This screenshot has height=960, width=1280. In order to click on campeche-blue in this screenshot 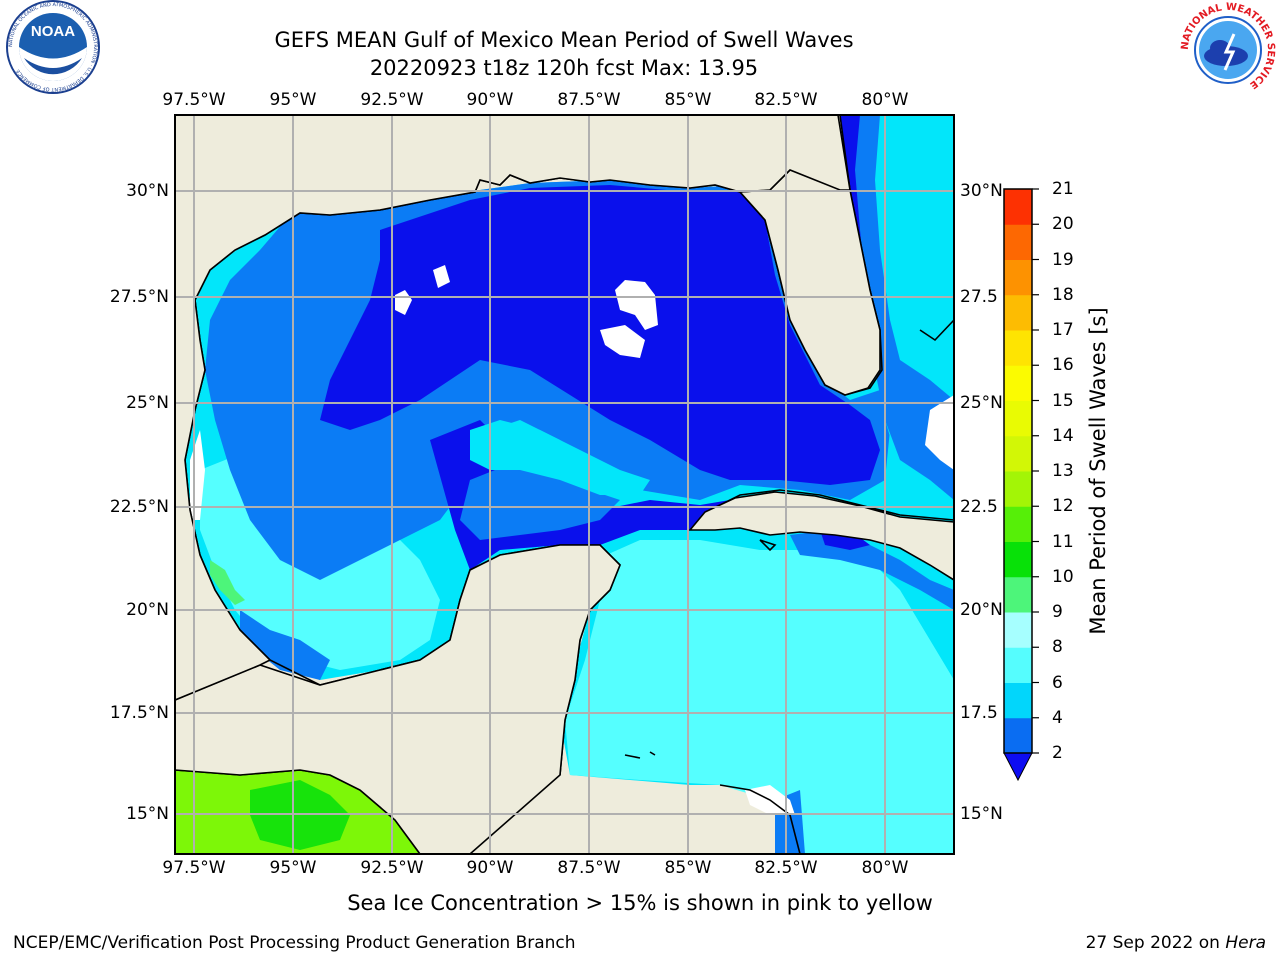, I will do `click(285, 645)`.